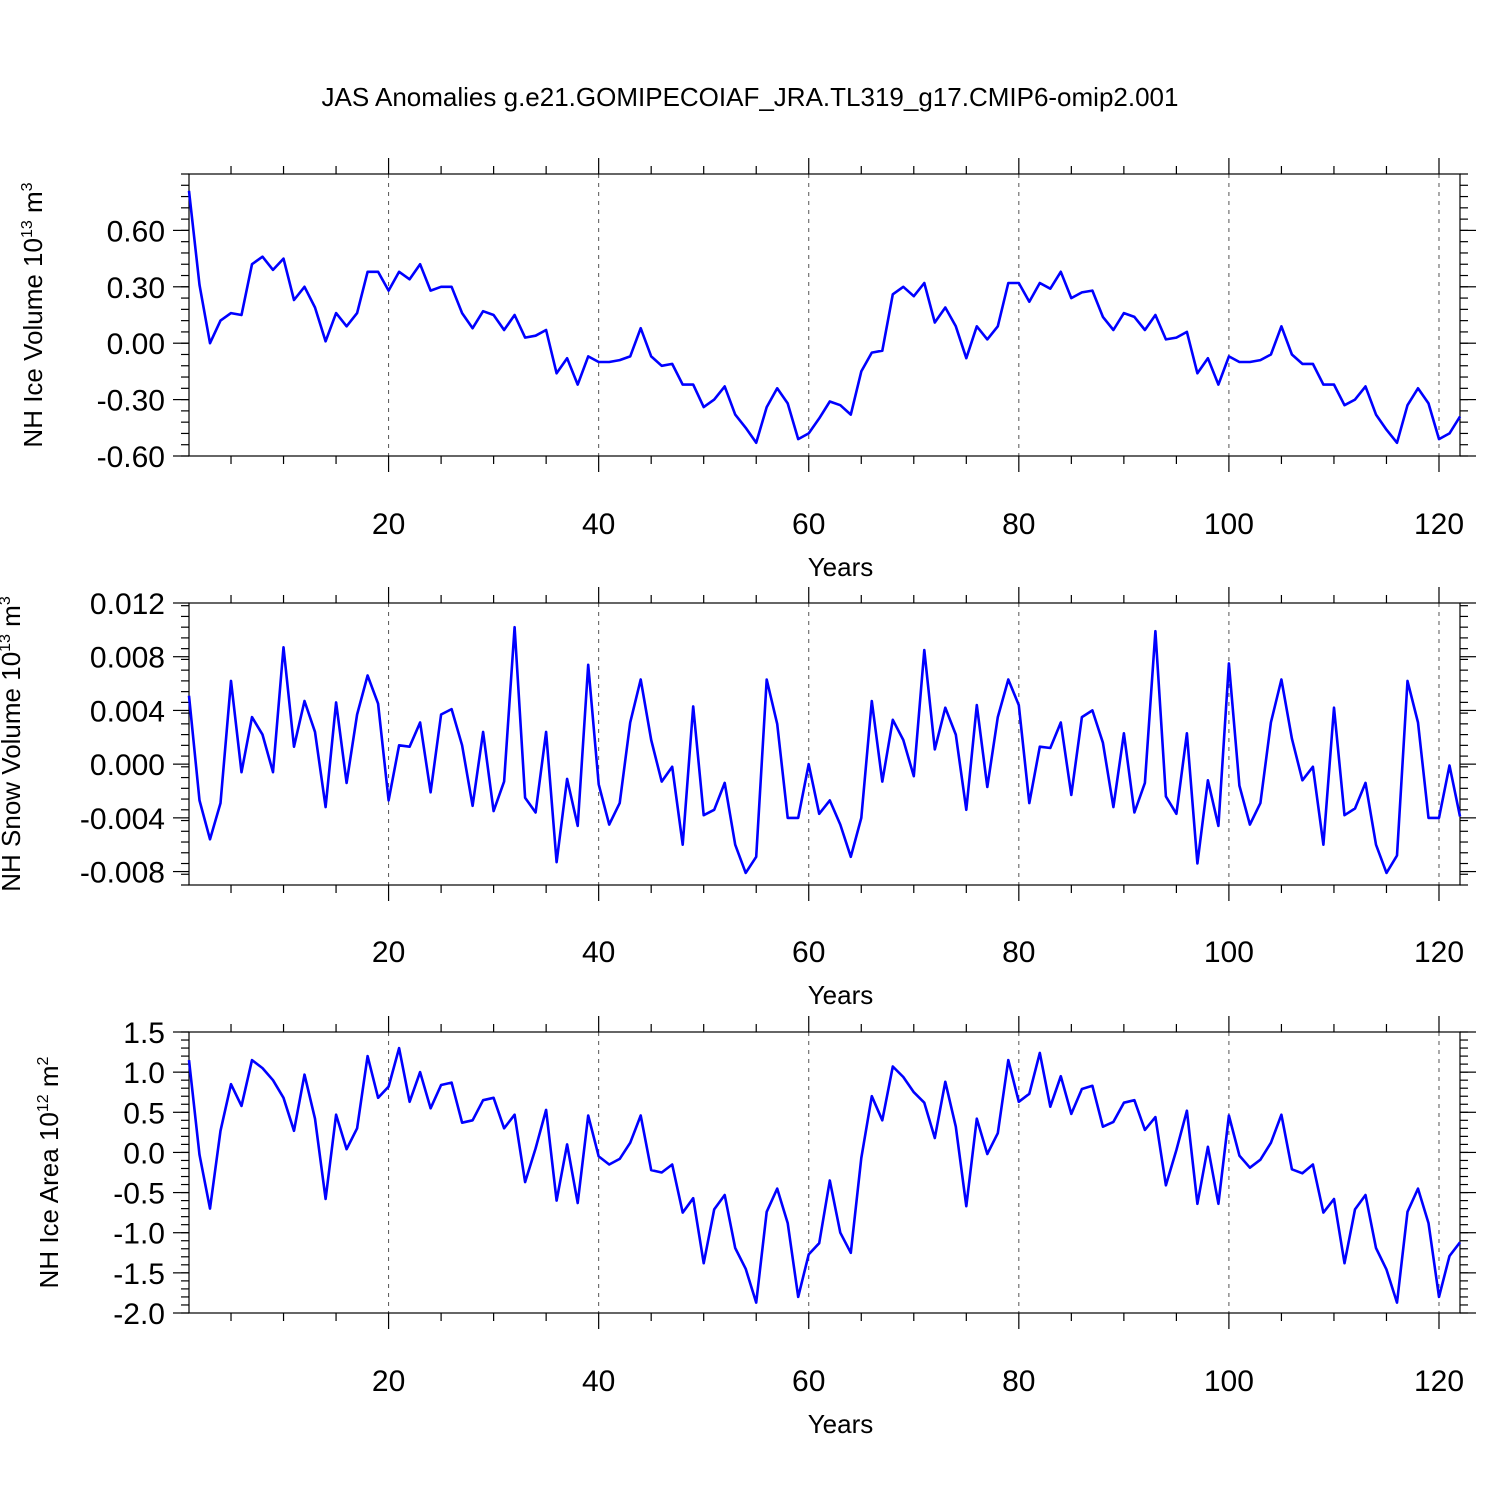 This screenshot has height=1500, width=1500. What do you see at coordinates (127, 604) in the screenshot?
I see `y-tick-label: 0.012` at bounding box center [127, 604].